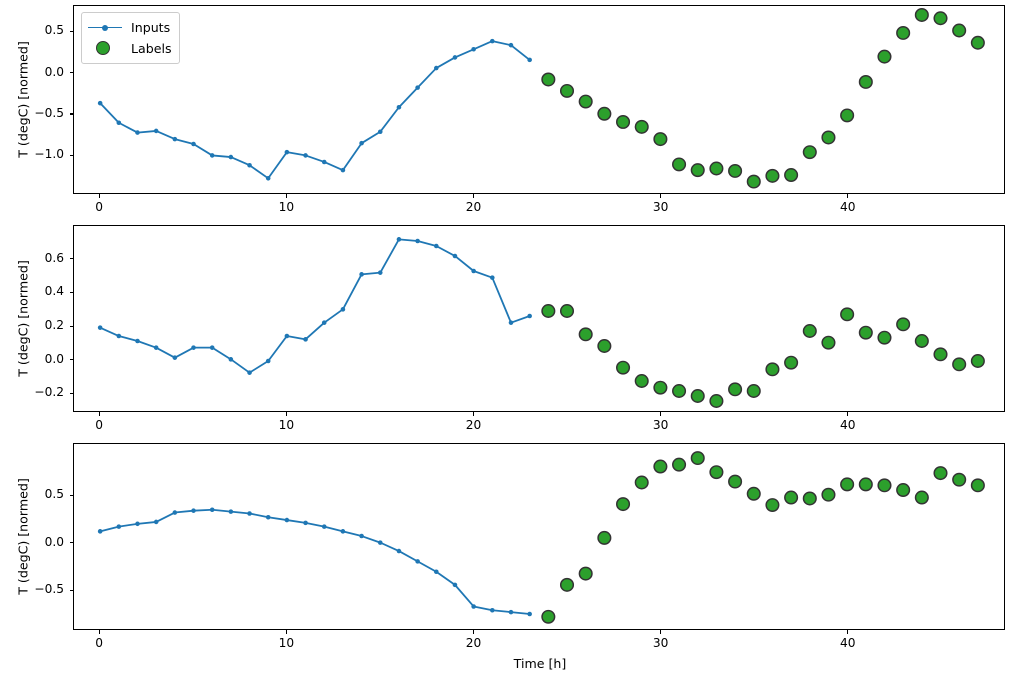 The height and width of the screenshot is (679, 1012). Describe the element at coordinates (49, 154) in the screenshot. I see `y-tick-label: −1.0` at that location.